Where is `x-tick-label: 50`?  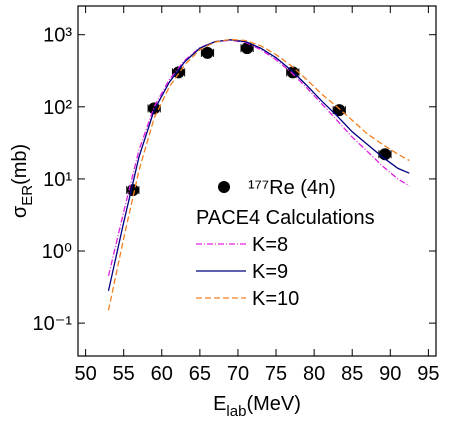 x-tick-label: 50 is located at coordinates (85, 374).